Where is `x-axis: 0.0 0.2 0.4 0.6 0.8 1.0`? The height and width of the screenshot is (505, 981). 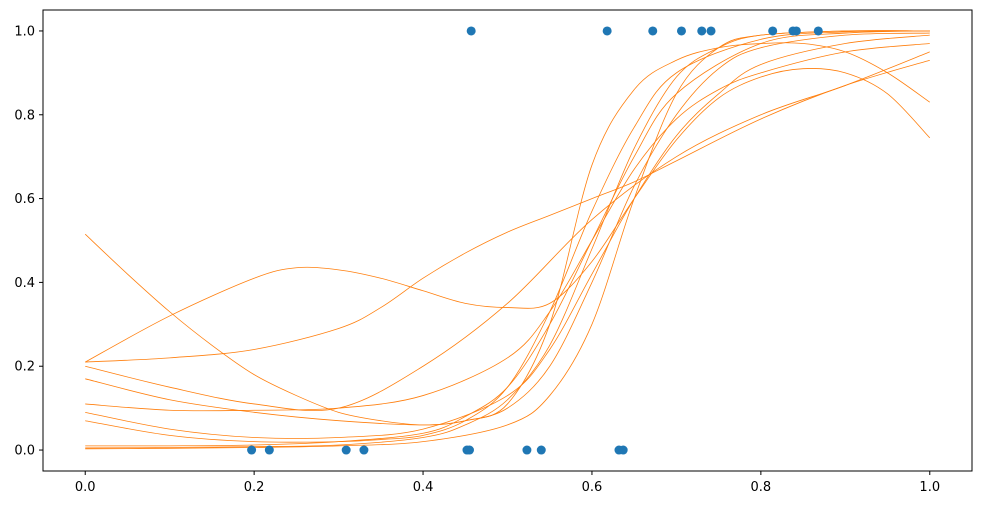 x-axis: 0.0 0.2 0.4 0.6 0.8 1.0 is located at coordinates (507, 483).